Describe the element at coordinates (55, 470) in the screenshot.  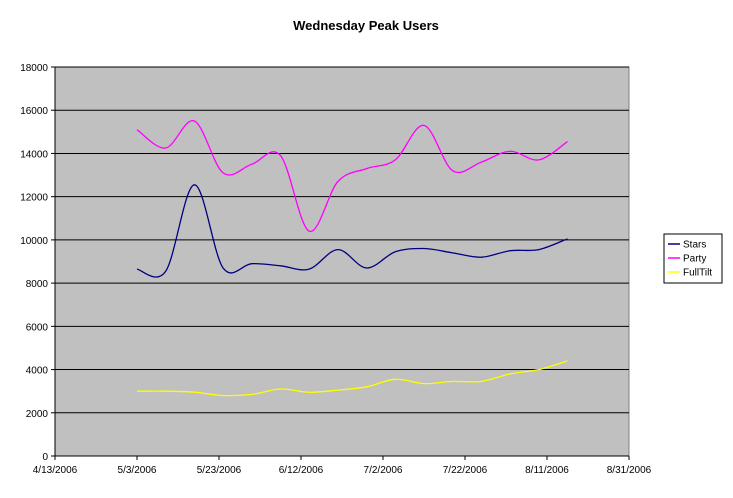
I see `x-tick-label: 4/13/2006` at that location.